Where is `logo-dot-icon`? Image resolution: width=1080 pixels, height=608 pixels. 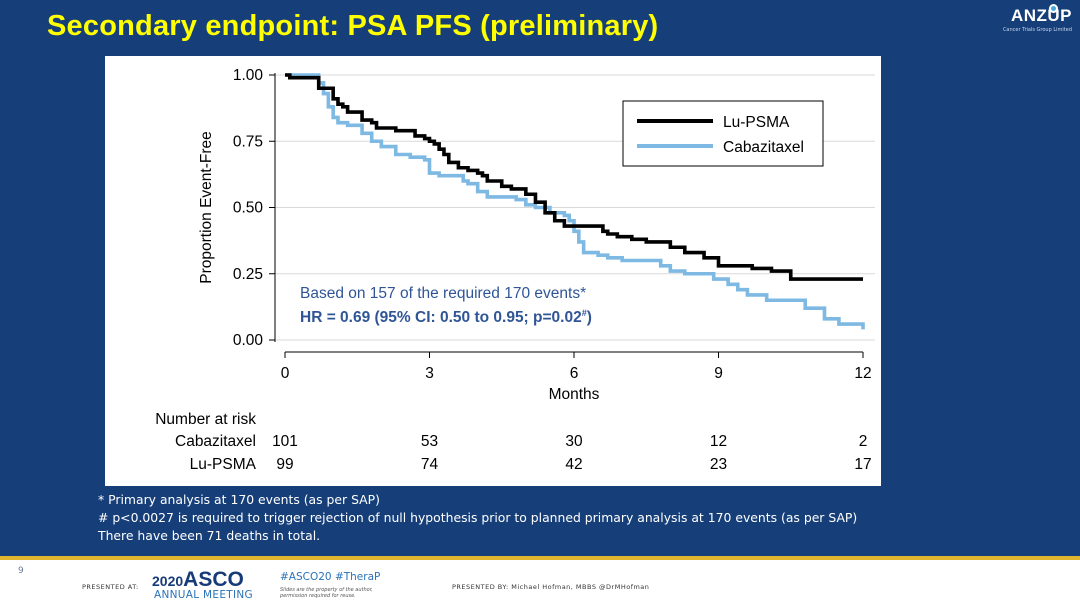 logo-dot-icon is located at coordinates (1053, 8).